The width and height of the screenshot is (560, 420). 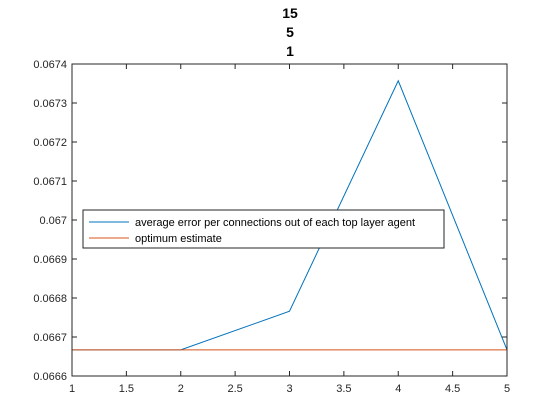 What do you see at coordinates (290, 51) in the screenshot?
I see `title-line-3: 1` at bounding box center [290, 51].